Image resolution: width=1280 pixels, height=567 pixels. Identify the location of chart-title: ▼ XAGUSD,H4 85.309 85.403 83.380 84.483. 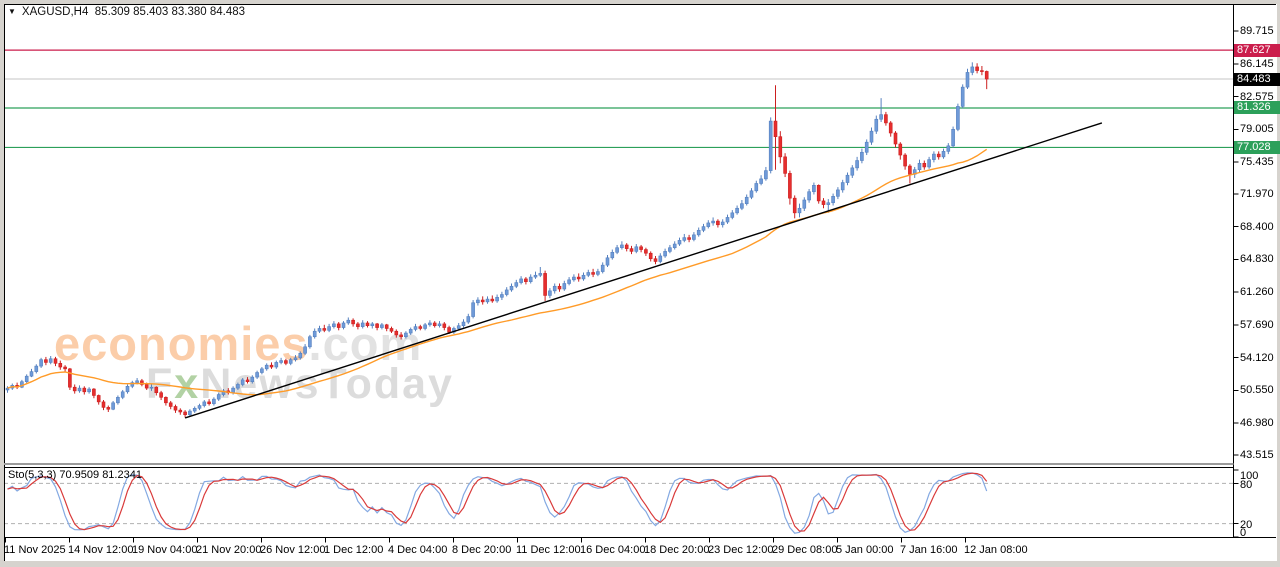
(126, 12).